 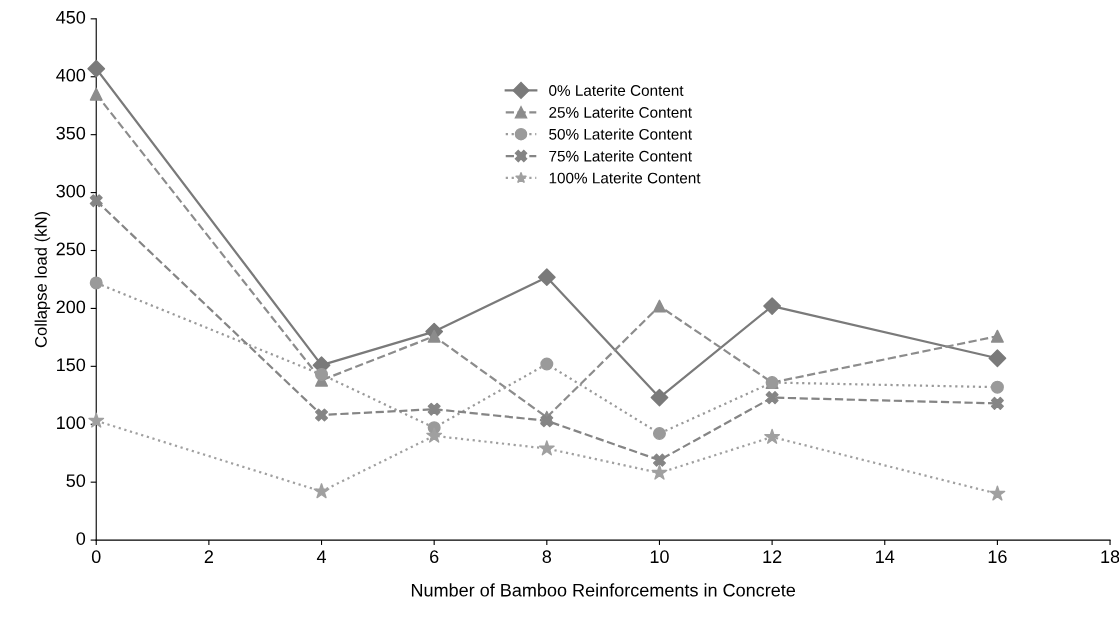 What do you see at coordinates (321, 556) in the screenshot?
I see `x-tick-label: 4` at bounding box center [321, 556].